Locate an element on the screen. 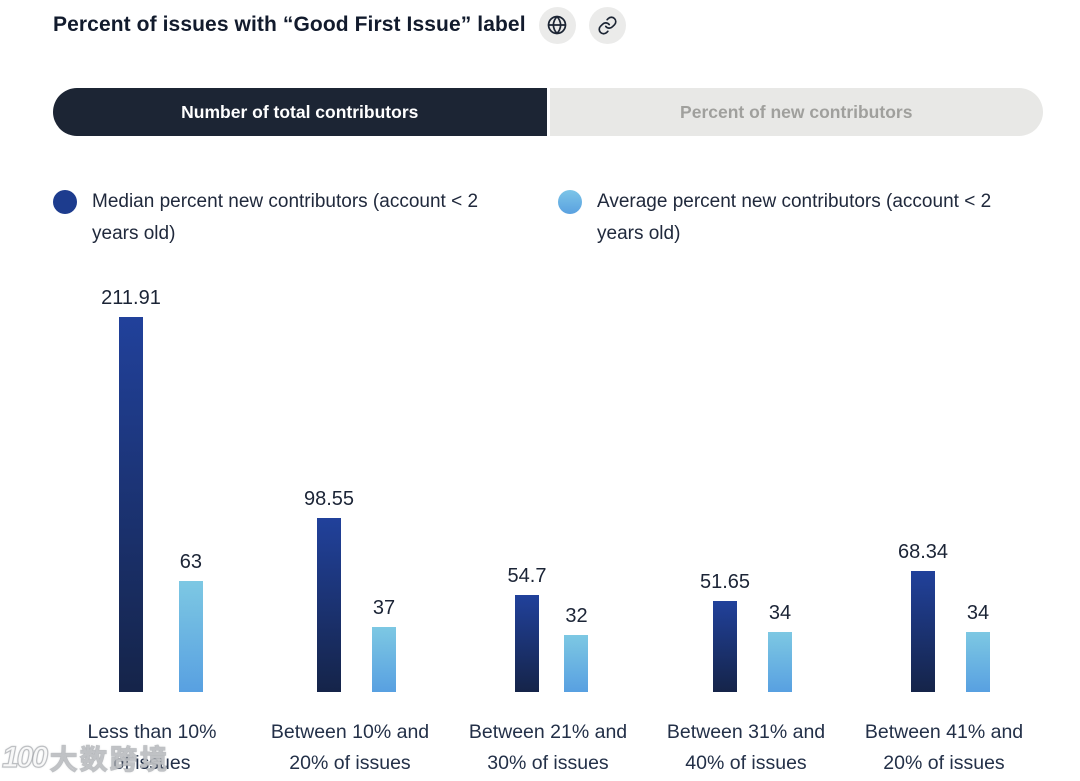  bars-row: 51.65 34 is located at coordinates (746, 487).